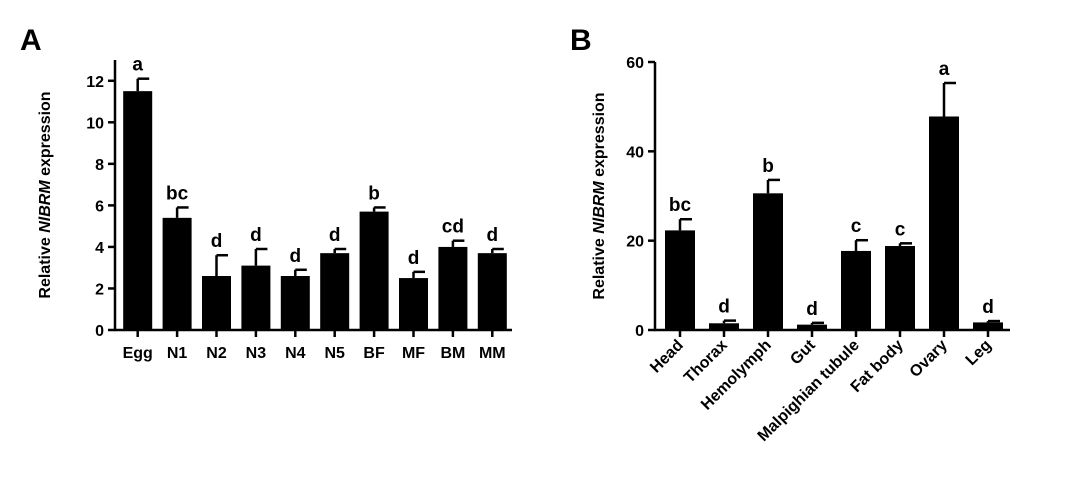 Image resolution: width=1080 pixels, height=489 pixels. Describe the element at coordinates (635, 63) in the screenshot. I see `y-tick-label: 60` at that location.